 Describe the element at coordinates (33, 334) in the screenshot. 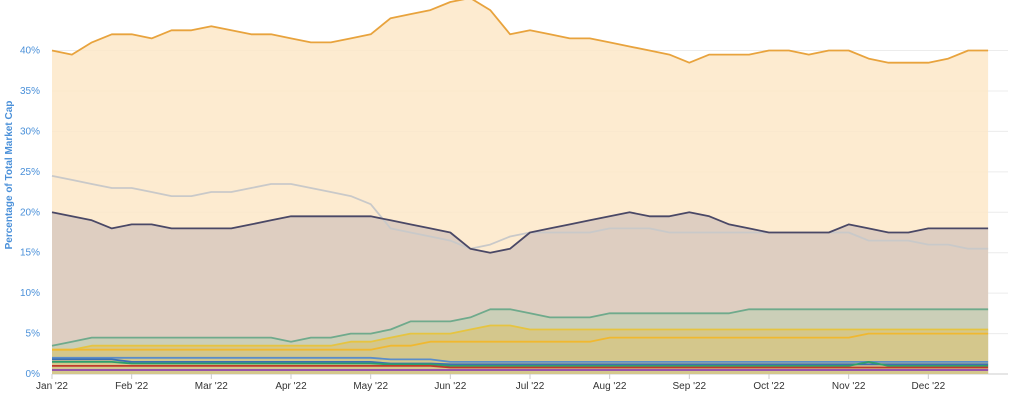

I see `y-tick-label: 5%` at that location.